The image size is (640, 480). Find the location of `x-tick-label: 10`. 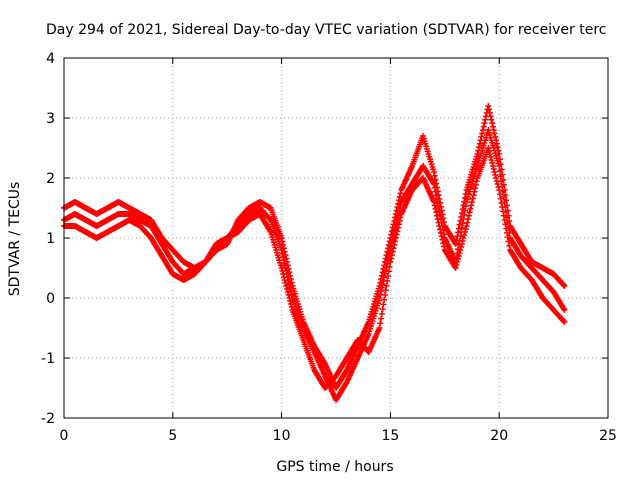

x-tick-label: 10 is located at coordinates (282, 436).